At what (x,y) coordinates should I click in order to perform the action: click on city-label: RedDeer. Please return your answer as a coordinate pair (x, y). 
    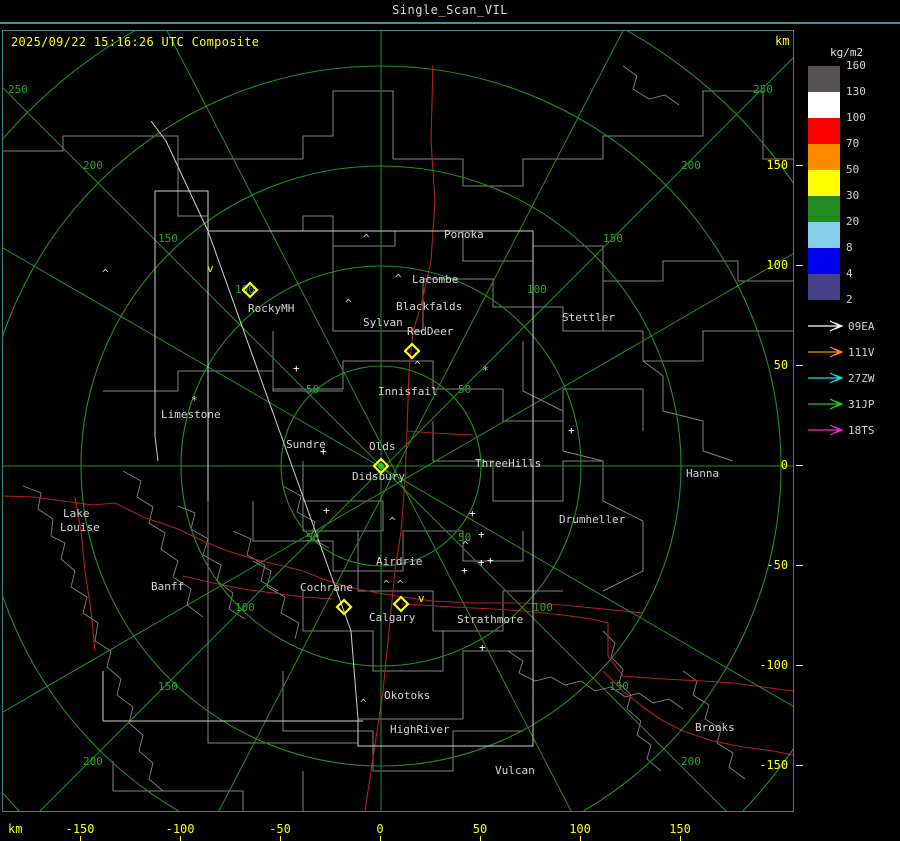
    Looking at the image, I should click on (430, 331).